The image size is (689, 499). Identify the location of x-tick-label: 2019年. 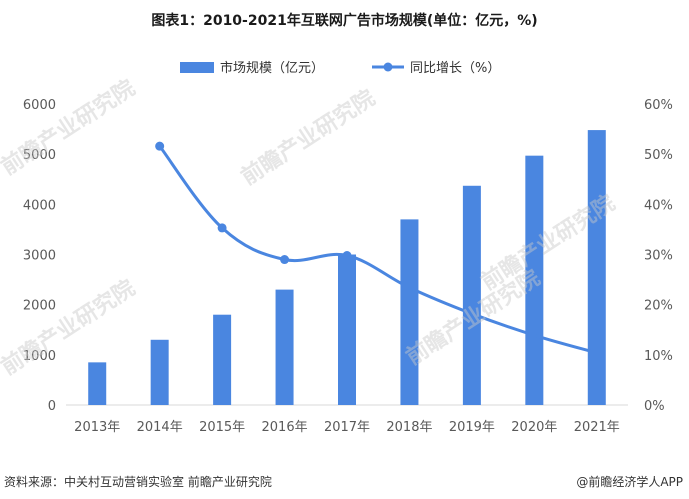
(472, 427).